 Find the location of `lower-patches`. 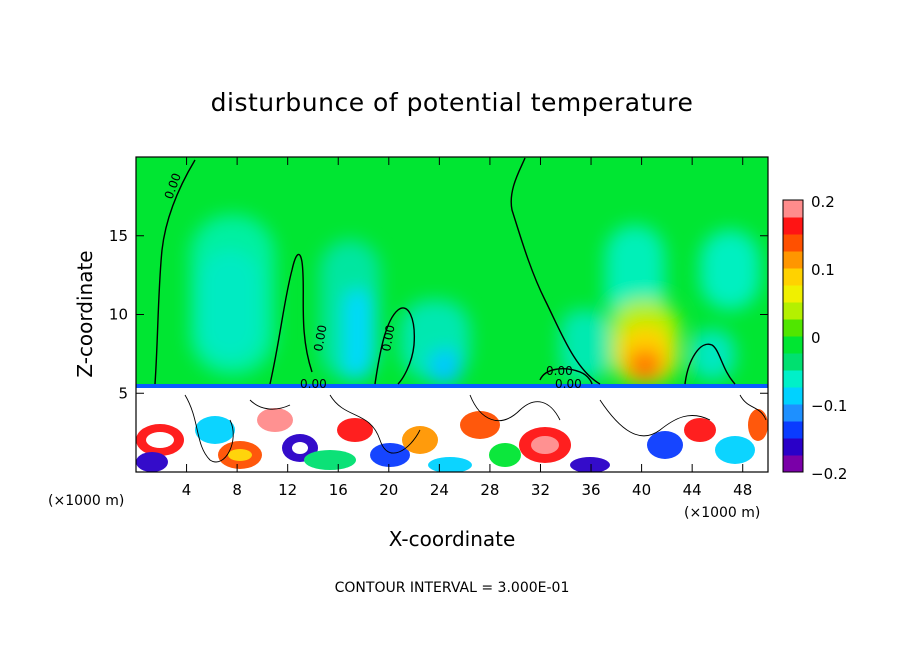

lower-patches is located at coordinates (452, 440).